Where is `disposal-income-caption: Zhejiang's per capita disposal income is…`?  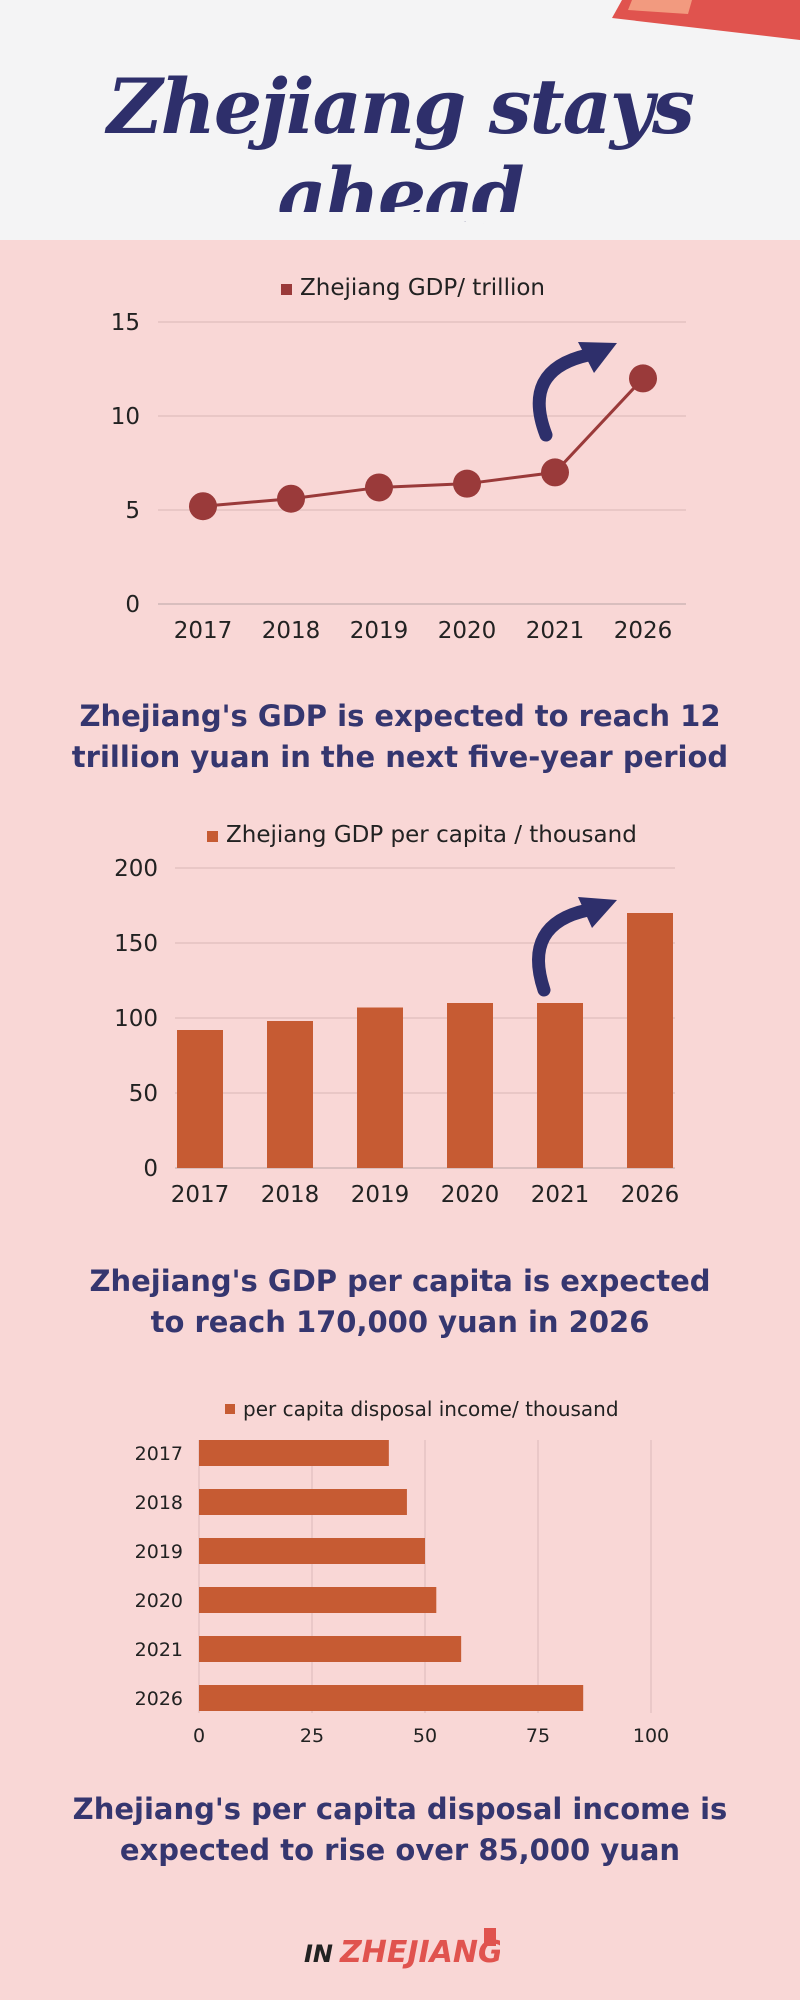
disposal-income-caption: Zhejiang's per capita disposal income is… is located at coordinates (400, 1830).